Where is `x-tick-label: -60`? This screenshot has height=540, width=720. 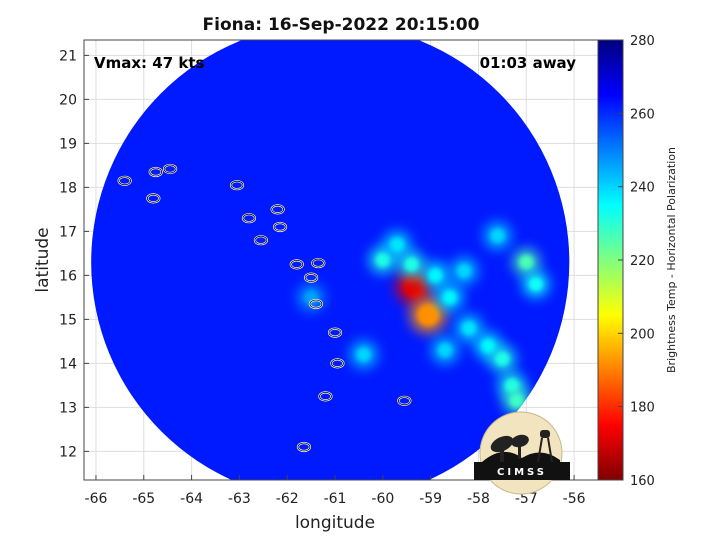 x-tick-label: -60 is located at coordinates (382, 499).